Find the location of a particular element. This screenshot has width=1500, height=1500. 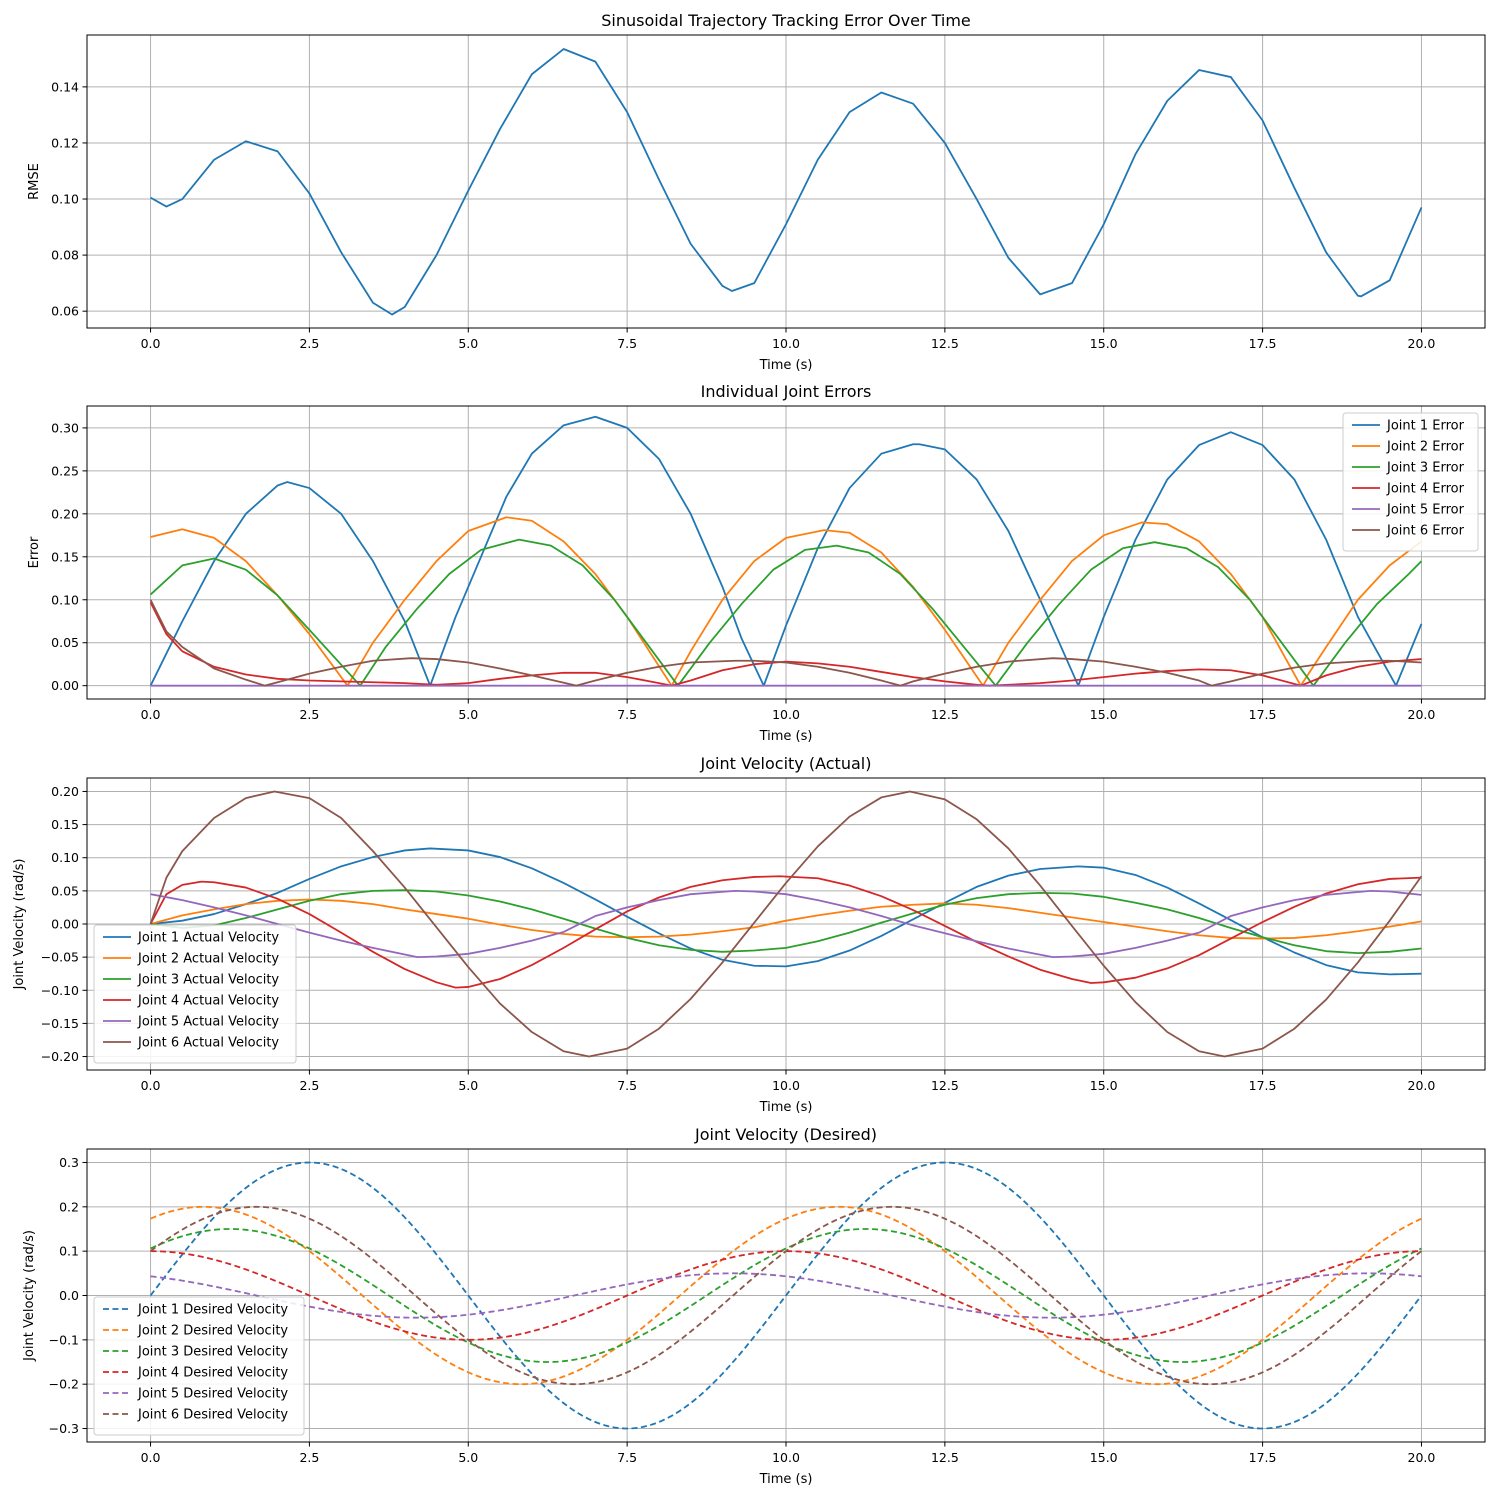

legend-label: Joint 4 Actual Velocity is located at coordinates (208, 1001).